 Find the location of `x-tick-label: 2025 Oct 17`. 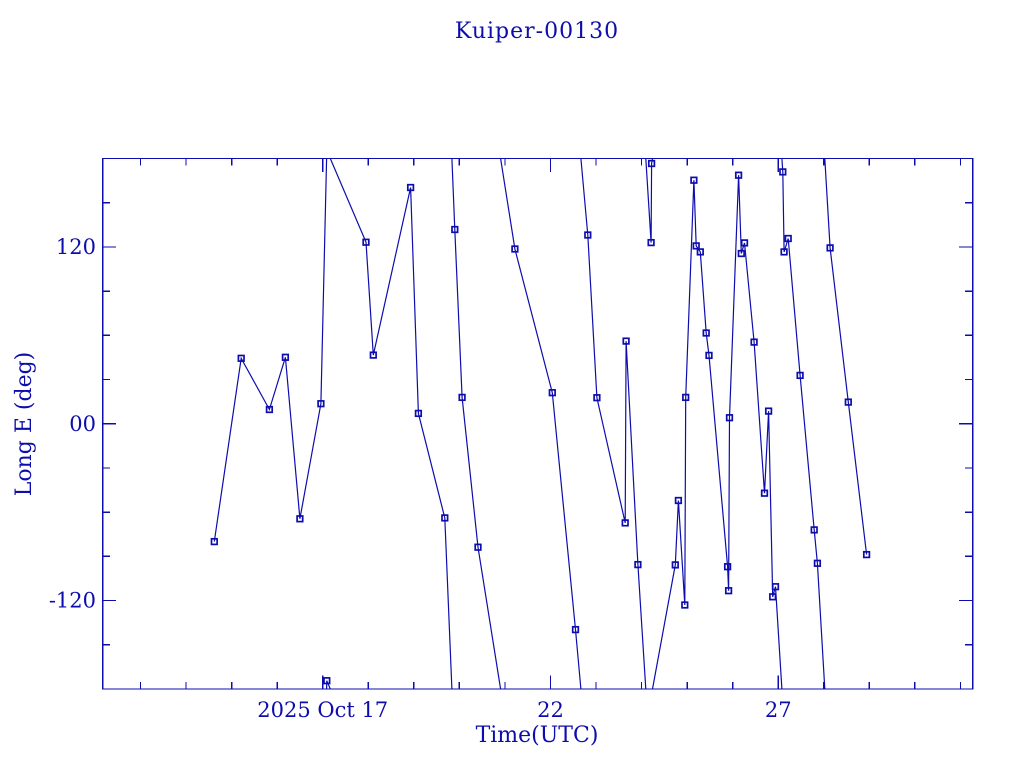

x-tick-label: 2025 Oct 17 is located at coordinates (322, 710).